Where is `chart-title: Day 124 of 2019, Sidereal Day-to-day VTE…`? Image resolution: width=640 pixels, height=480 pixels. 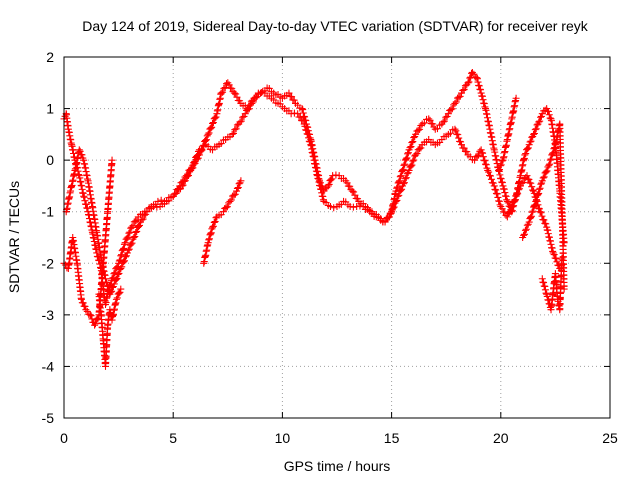 chart-title: Day 124 of 2019, Sidereal Day-to-day VTE… is located at coordinates (335, 26).